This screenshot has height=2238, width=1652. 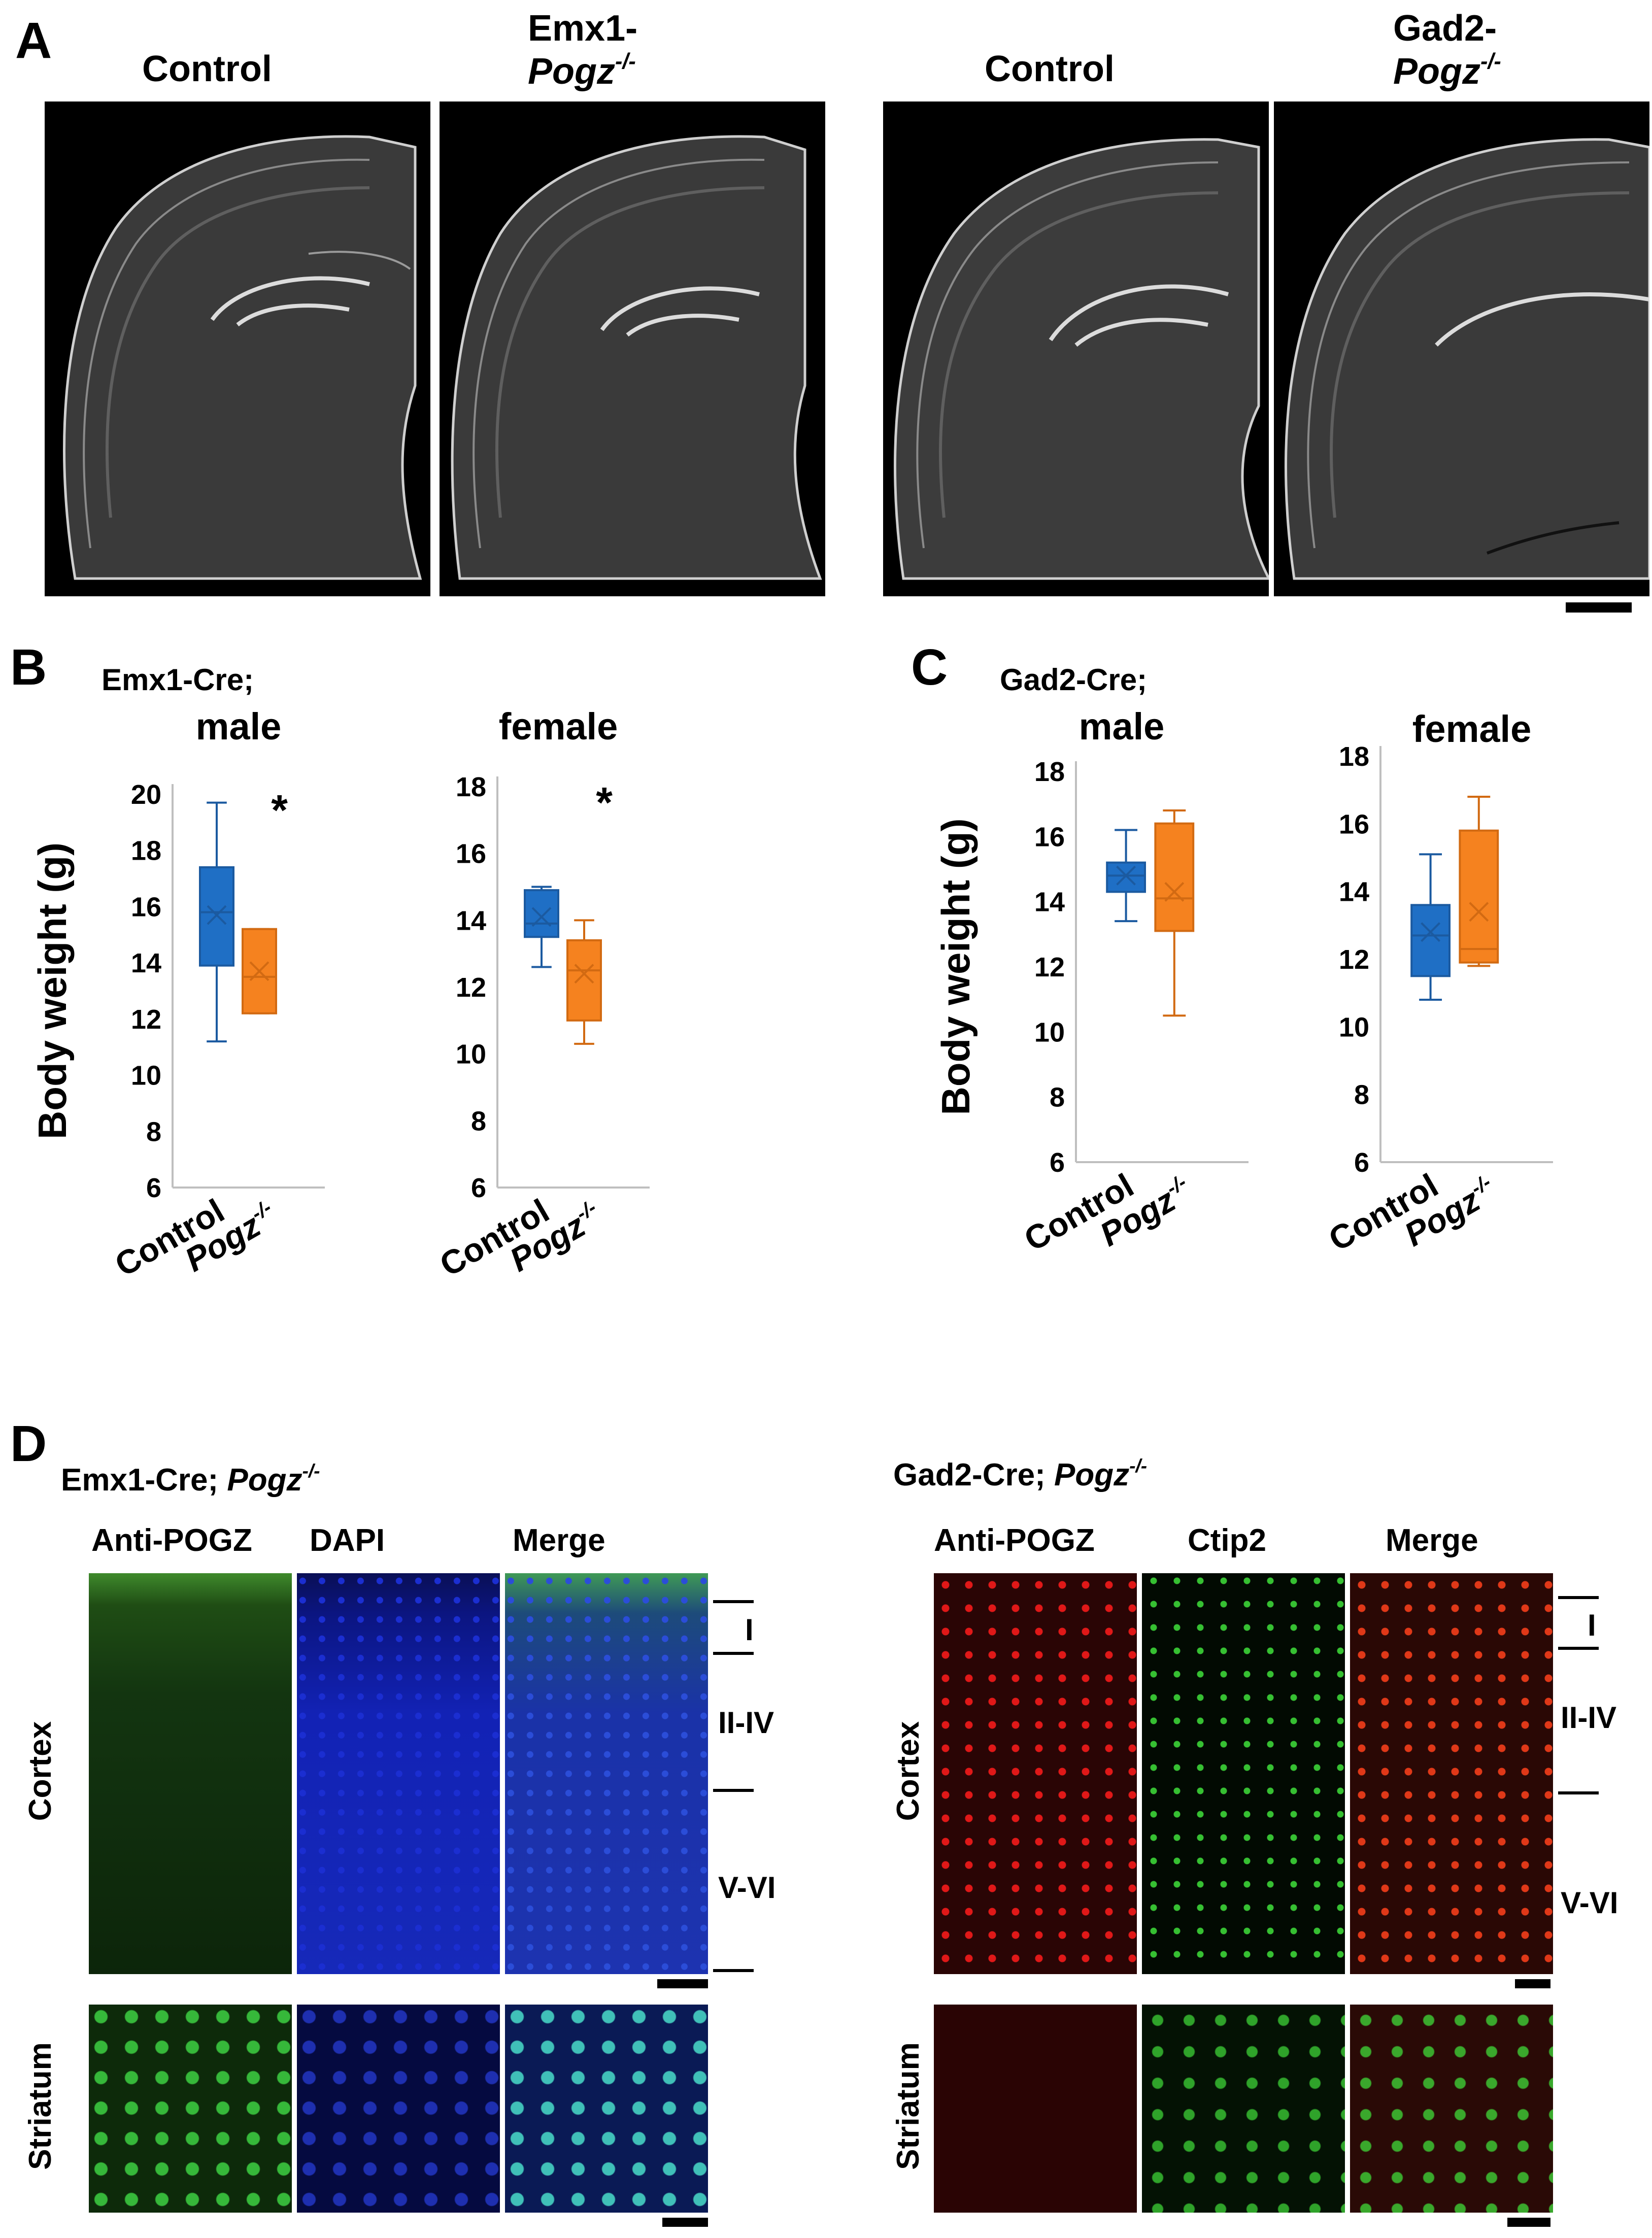 I want to click on panelA-label-emx1: Emx1-, so click(x=583, y=29).